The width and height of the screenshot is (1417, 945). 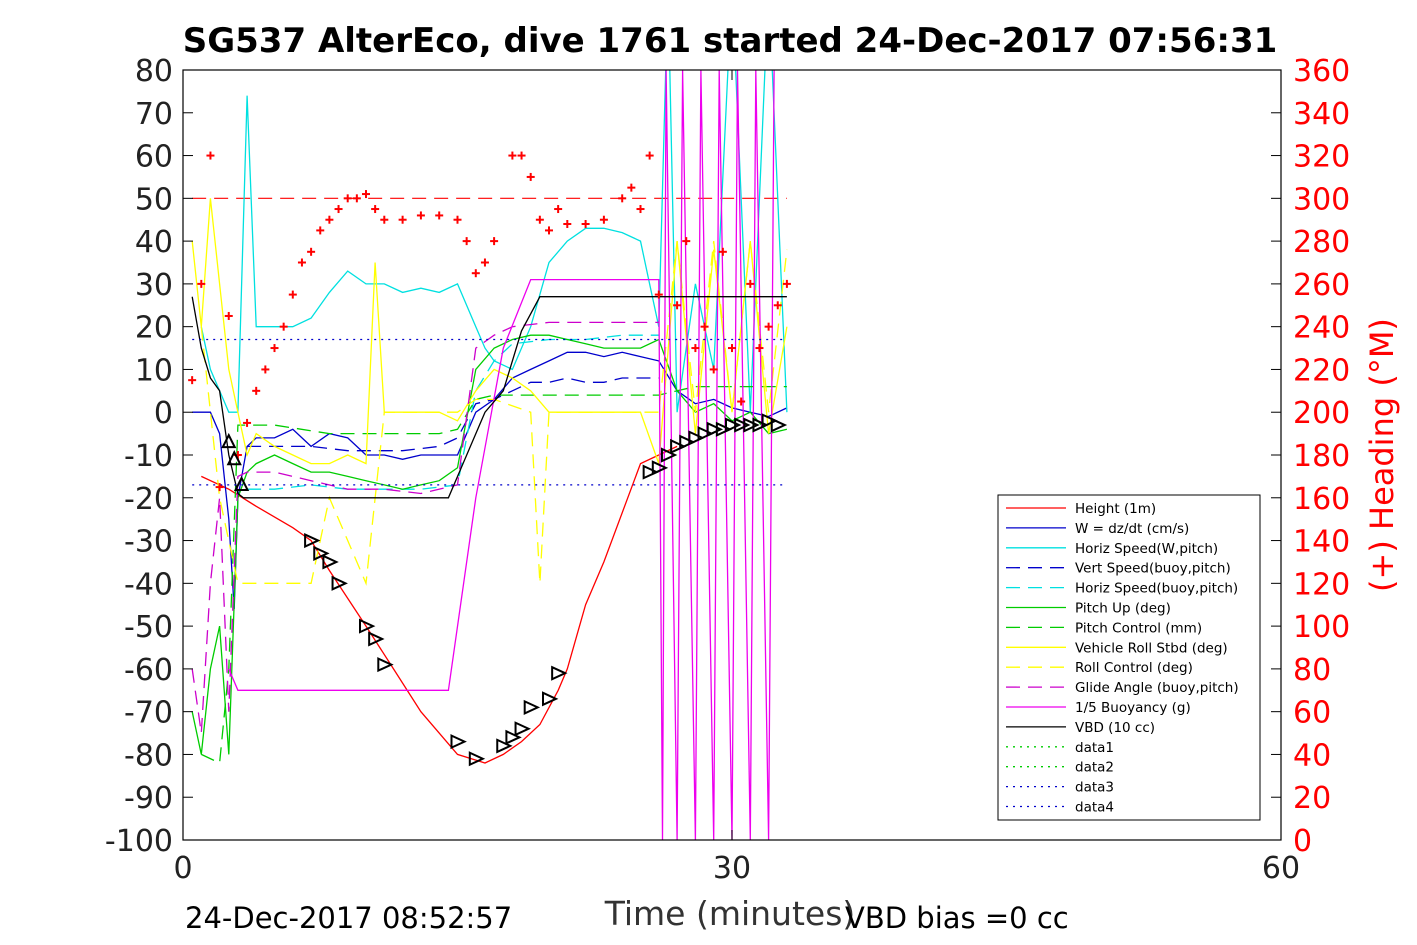 I want to click on right-axis-label: (+) Heading (°M), so click(x=1382, y=455).